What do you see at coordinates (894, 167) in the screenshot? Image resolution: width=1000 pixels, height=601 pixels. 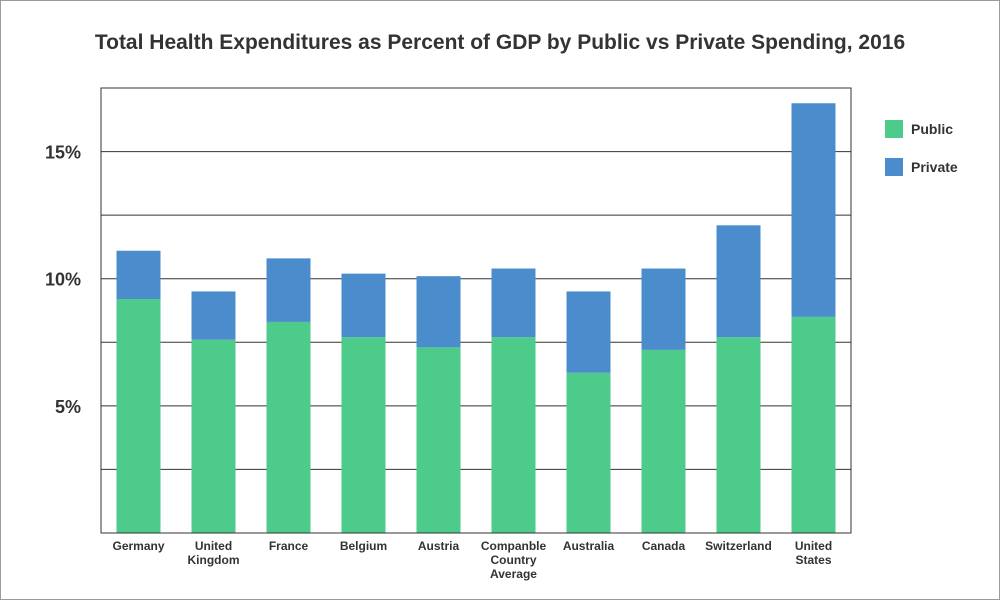 I see `legend-swatch-private` at bounding box center [894, 167].